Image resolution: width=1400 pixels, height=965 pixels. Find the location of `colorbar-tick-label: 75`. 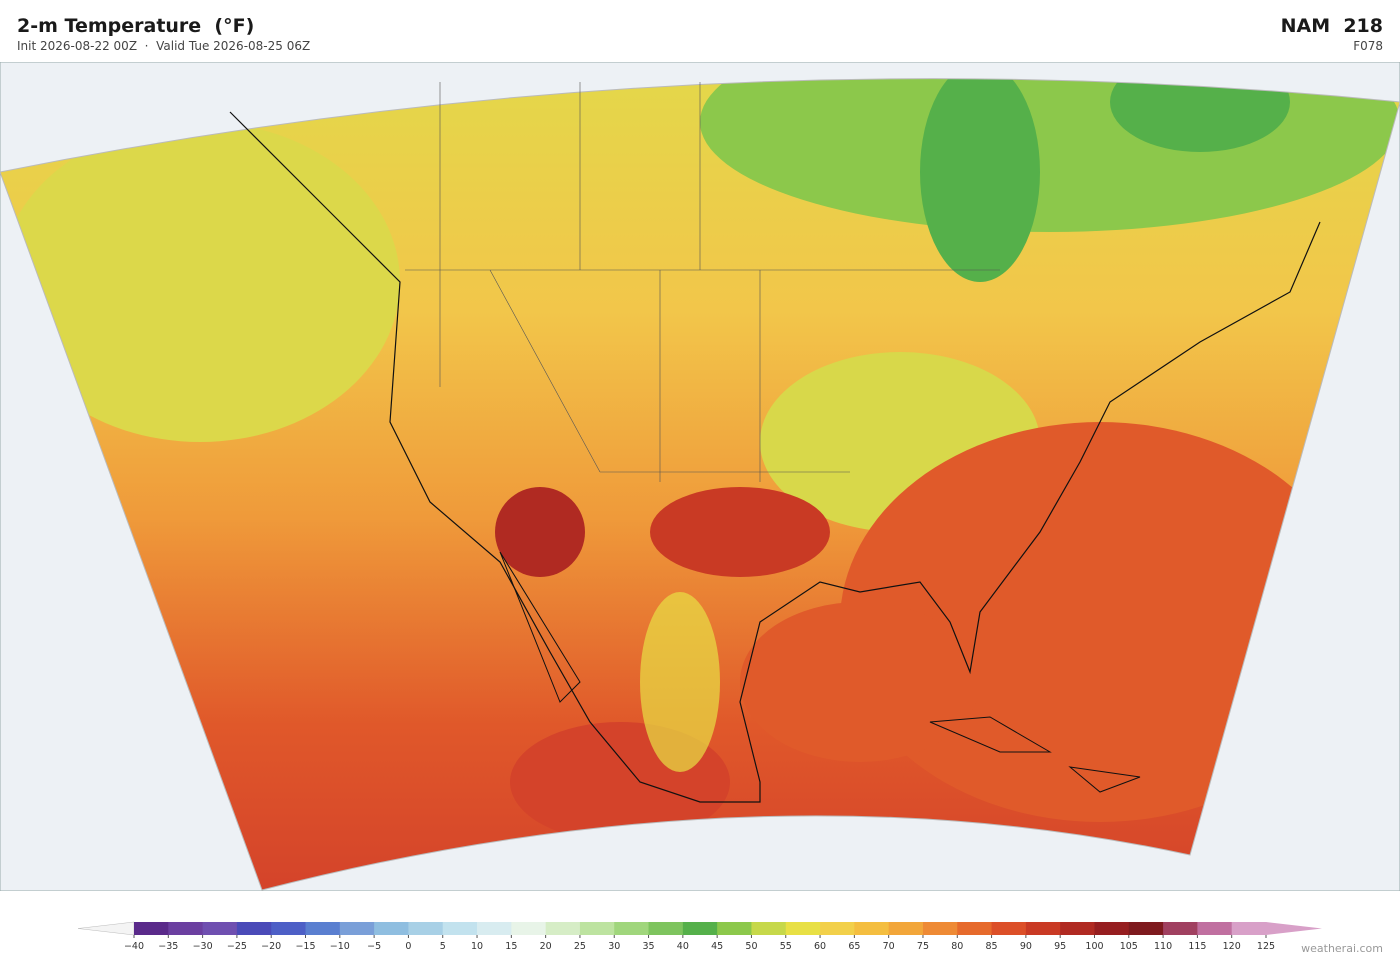

colorbar-tick-label: 75 is located at coordinates (923, 946).